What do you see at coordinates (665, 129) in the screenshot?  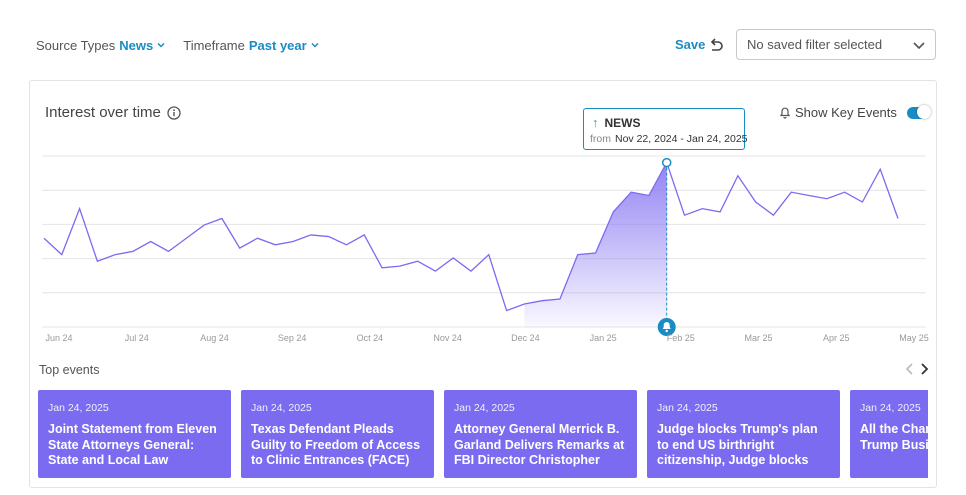 I see `chart-tooltip: ↑ NEWS from Nov 22, 2024 - Jan 24, 2025` at bounding box center [665, 129].